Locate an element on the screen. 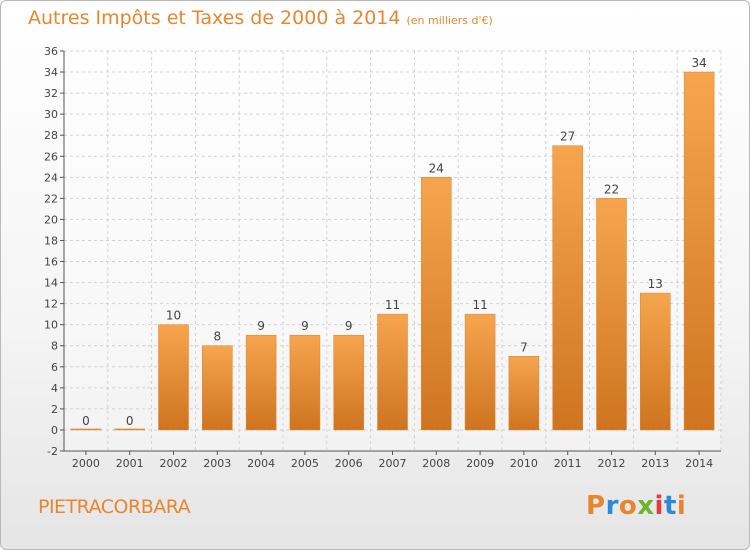 The image size is (750, 550). proxiti-logo: Proxiti is located at coordinates (636, 506).